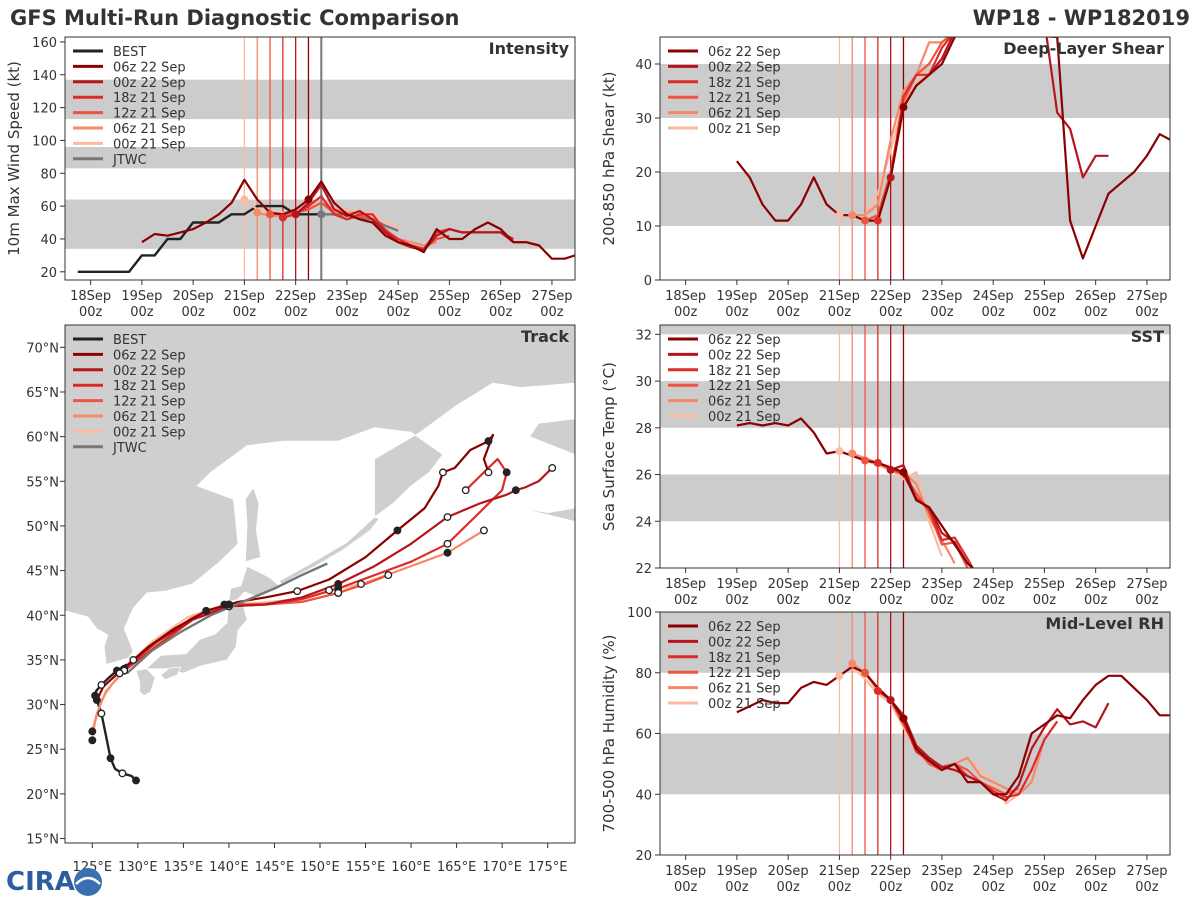 The width and height of the screenshot is (1200, 900). Describe the element at coordinates (149, 98) in the screenshot. I see `intensity-legend-label: 18z 21 Sep` at that location.